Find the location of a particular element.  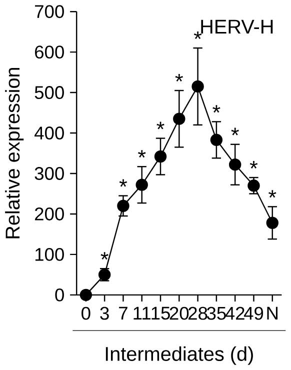

chart-title: HERV-H is located at coordinates (237, 27).